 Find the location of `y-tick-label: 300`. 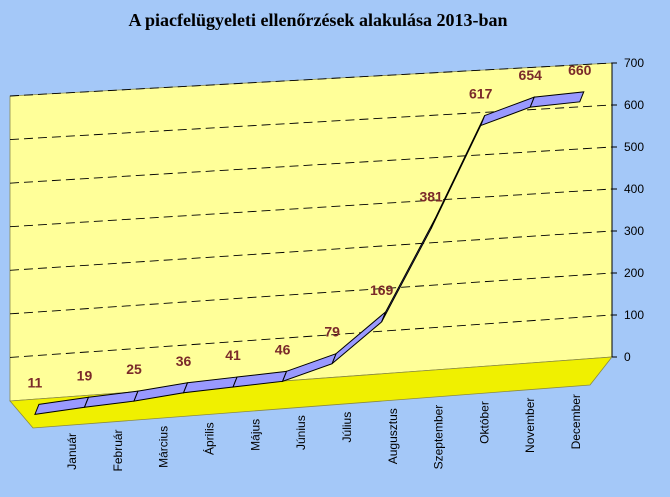

y-tick-label: 300 is located at coordinates (634, 231).